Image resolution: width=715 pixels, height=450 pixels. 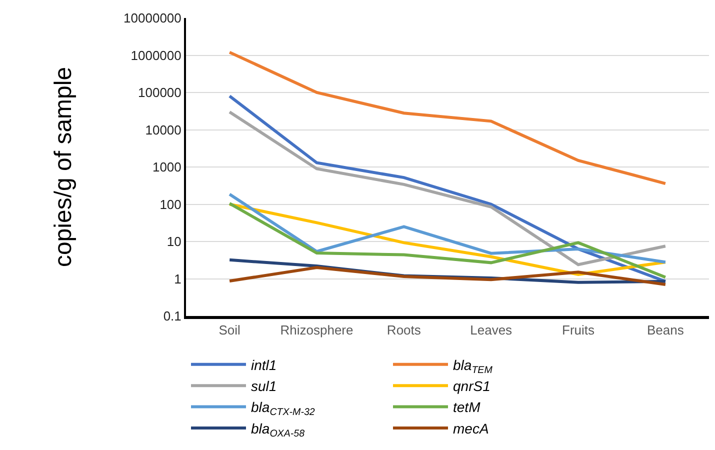 I want to click on legend-label: bla$_{TEM}$, so click(x=473, y=366).